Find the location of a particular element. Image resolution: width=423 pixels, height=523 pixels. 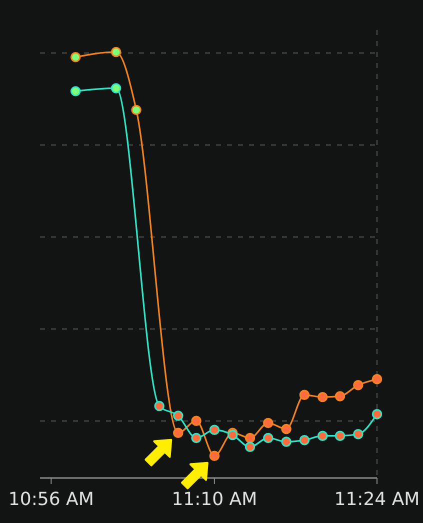

x-tick-label: 10:56 AM is located at coordinates (51, 499).